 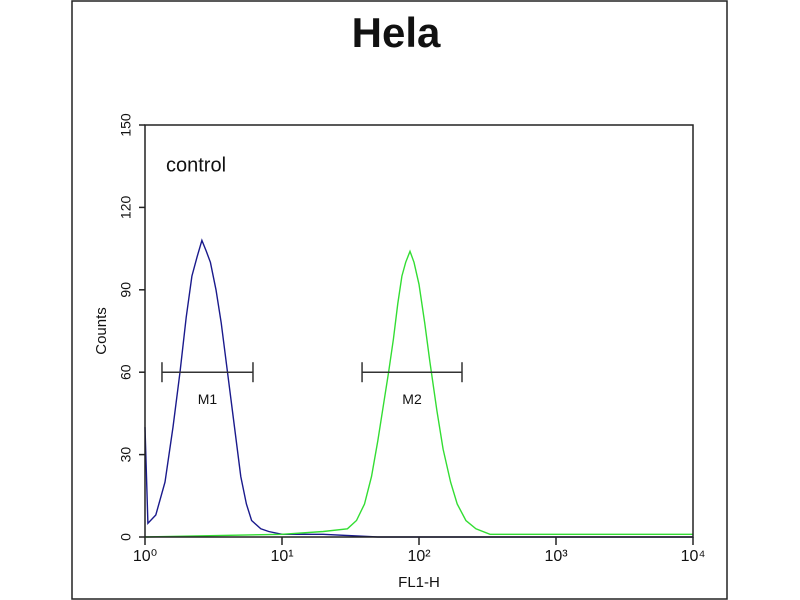 What do you see at coordinates (101, 331) in the screenshot?
I see `y-axis-label: Counts` at bounding box center [101, 331].